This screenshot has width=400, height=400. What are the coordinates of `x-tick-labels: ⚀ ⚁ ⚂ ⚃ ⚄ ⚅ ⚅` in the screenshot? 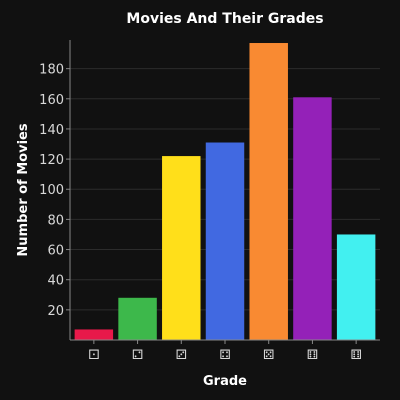 It's located at (225, 351).